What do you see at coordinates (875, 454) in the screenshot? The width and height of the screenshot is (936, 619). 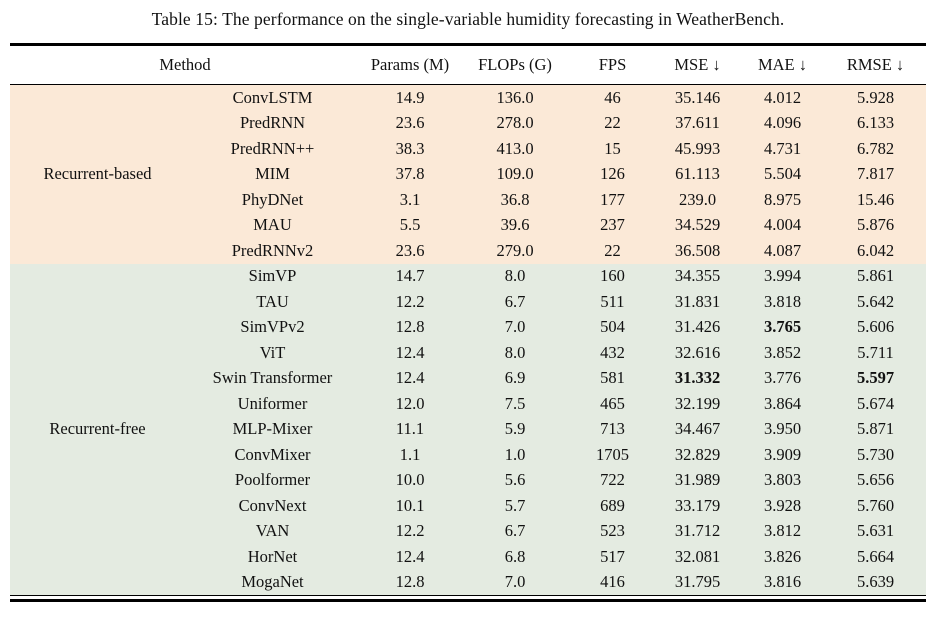 I see `cell-rmse: 5.730` at bounding box center [875, 454].